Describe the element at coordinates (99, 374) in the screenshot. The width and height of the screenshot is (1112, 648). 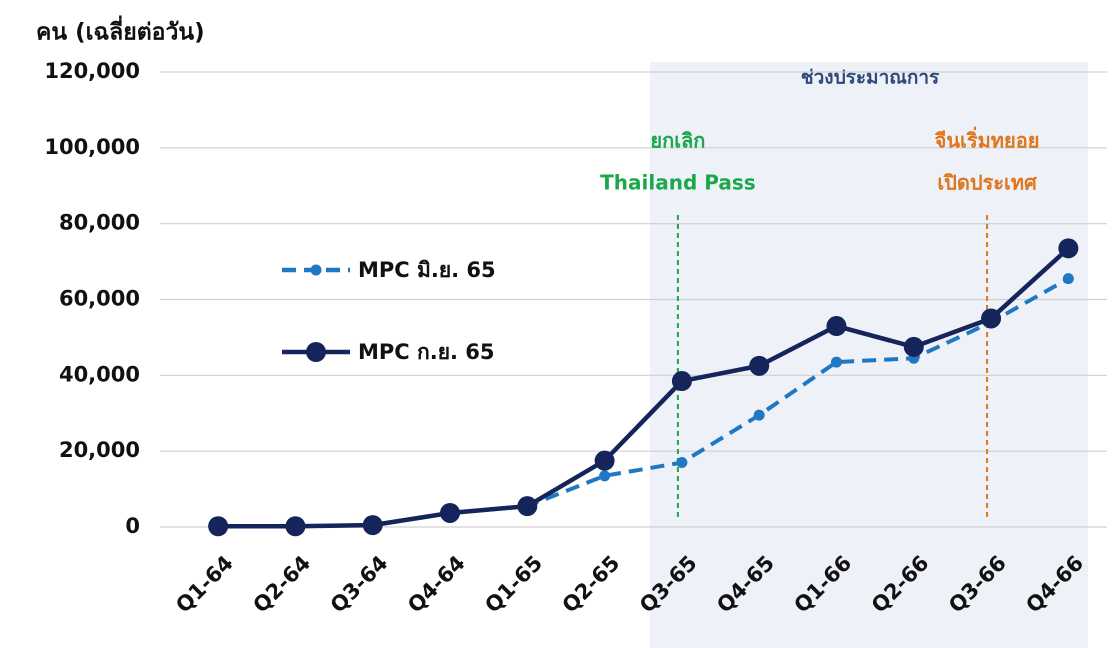
I see `y-tick-label: 40,000` at that location.